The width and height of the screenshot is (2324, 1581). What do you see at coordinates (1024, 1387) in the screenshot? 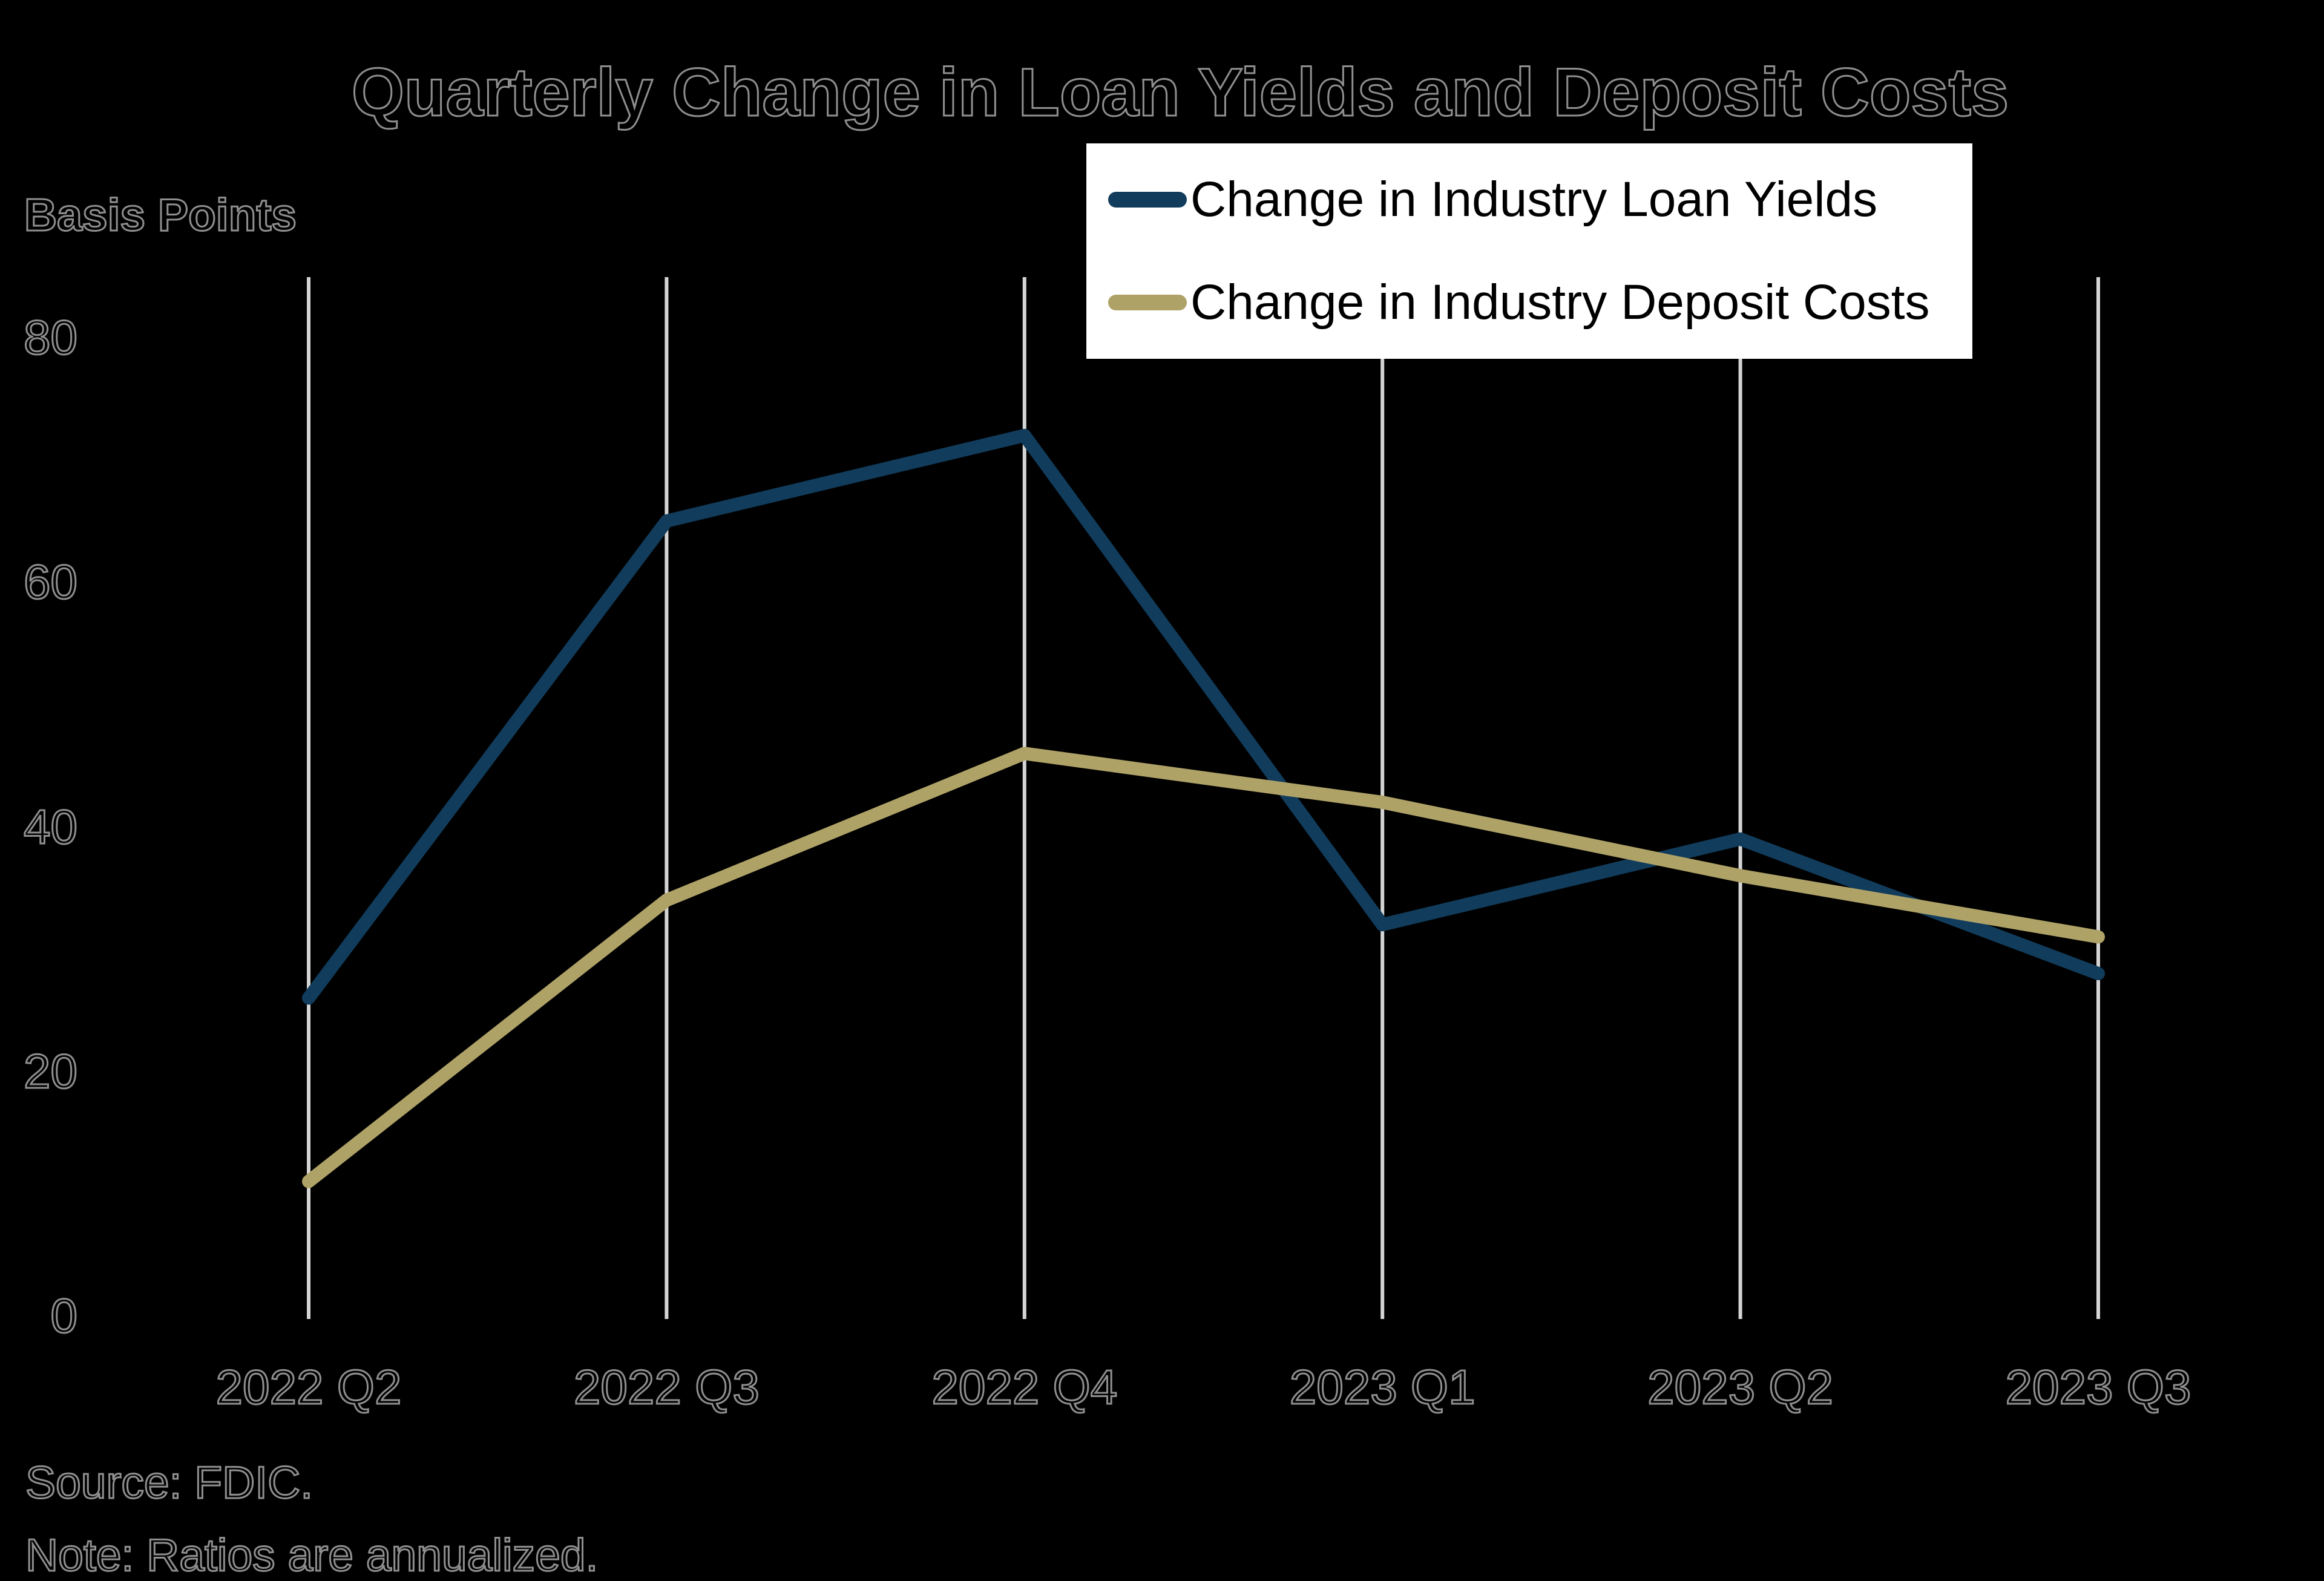
I see `x-tick-label: 2022 Q4` at bounding box center [1024, 1387].